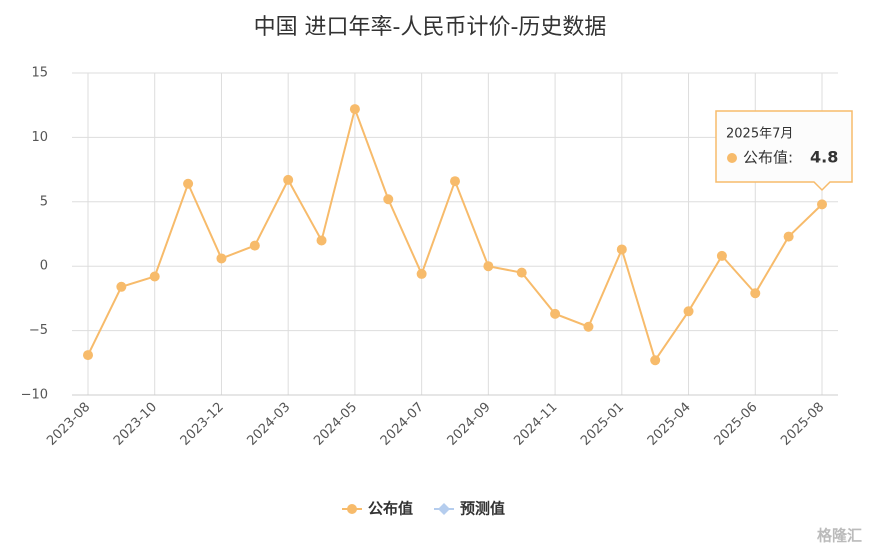  I want to click on tooltip-box, so click(784, 151).